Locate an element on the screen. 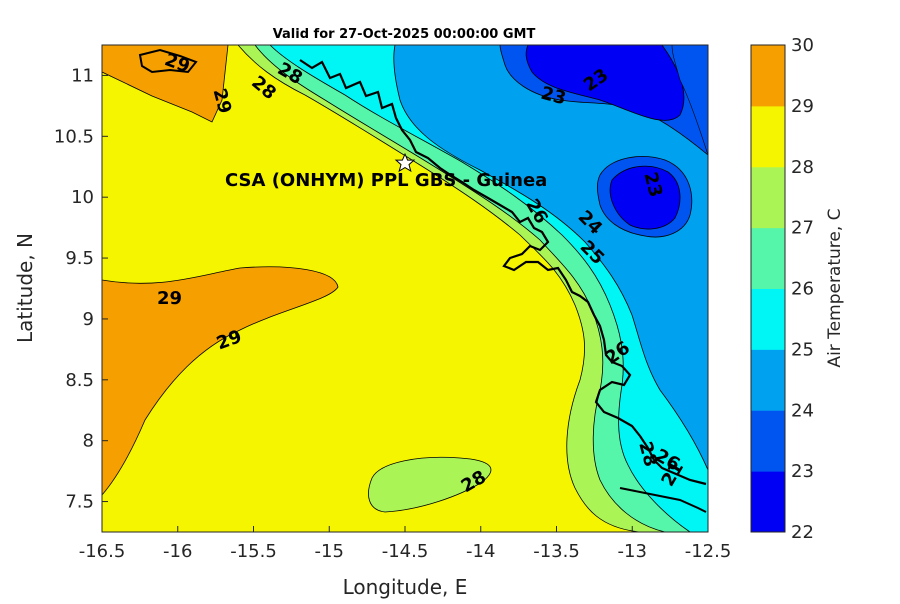  y-tick-label: 8.5 is located at coordinates (79, 380).